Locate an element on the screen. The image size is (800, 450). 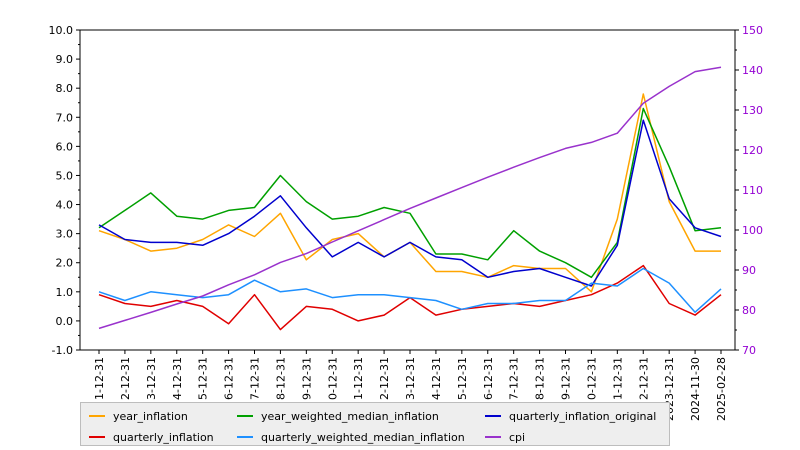
y-left-tick-label: 4.0 is located at coordinates (65, 205).